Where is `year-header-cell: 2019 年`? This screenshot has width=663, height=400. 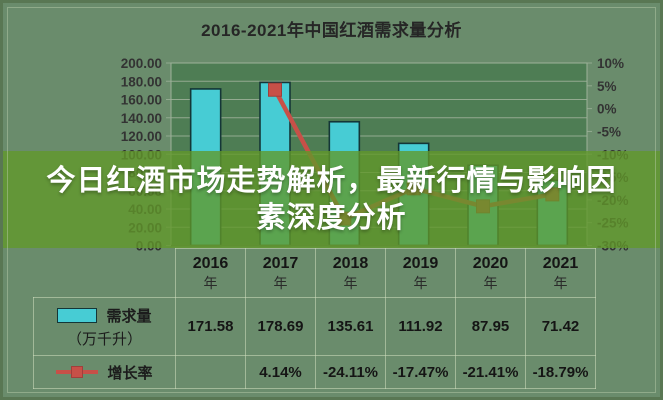
year-header-cell: 2019 年 is located at coordinates (420, 273).